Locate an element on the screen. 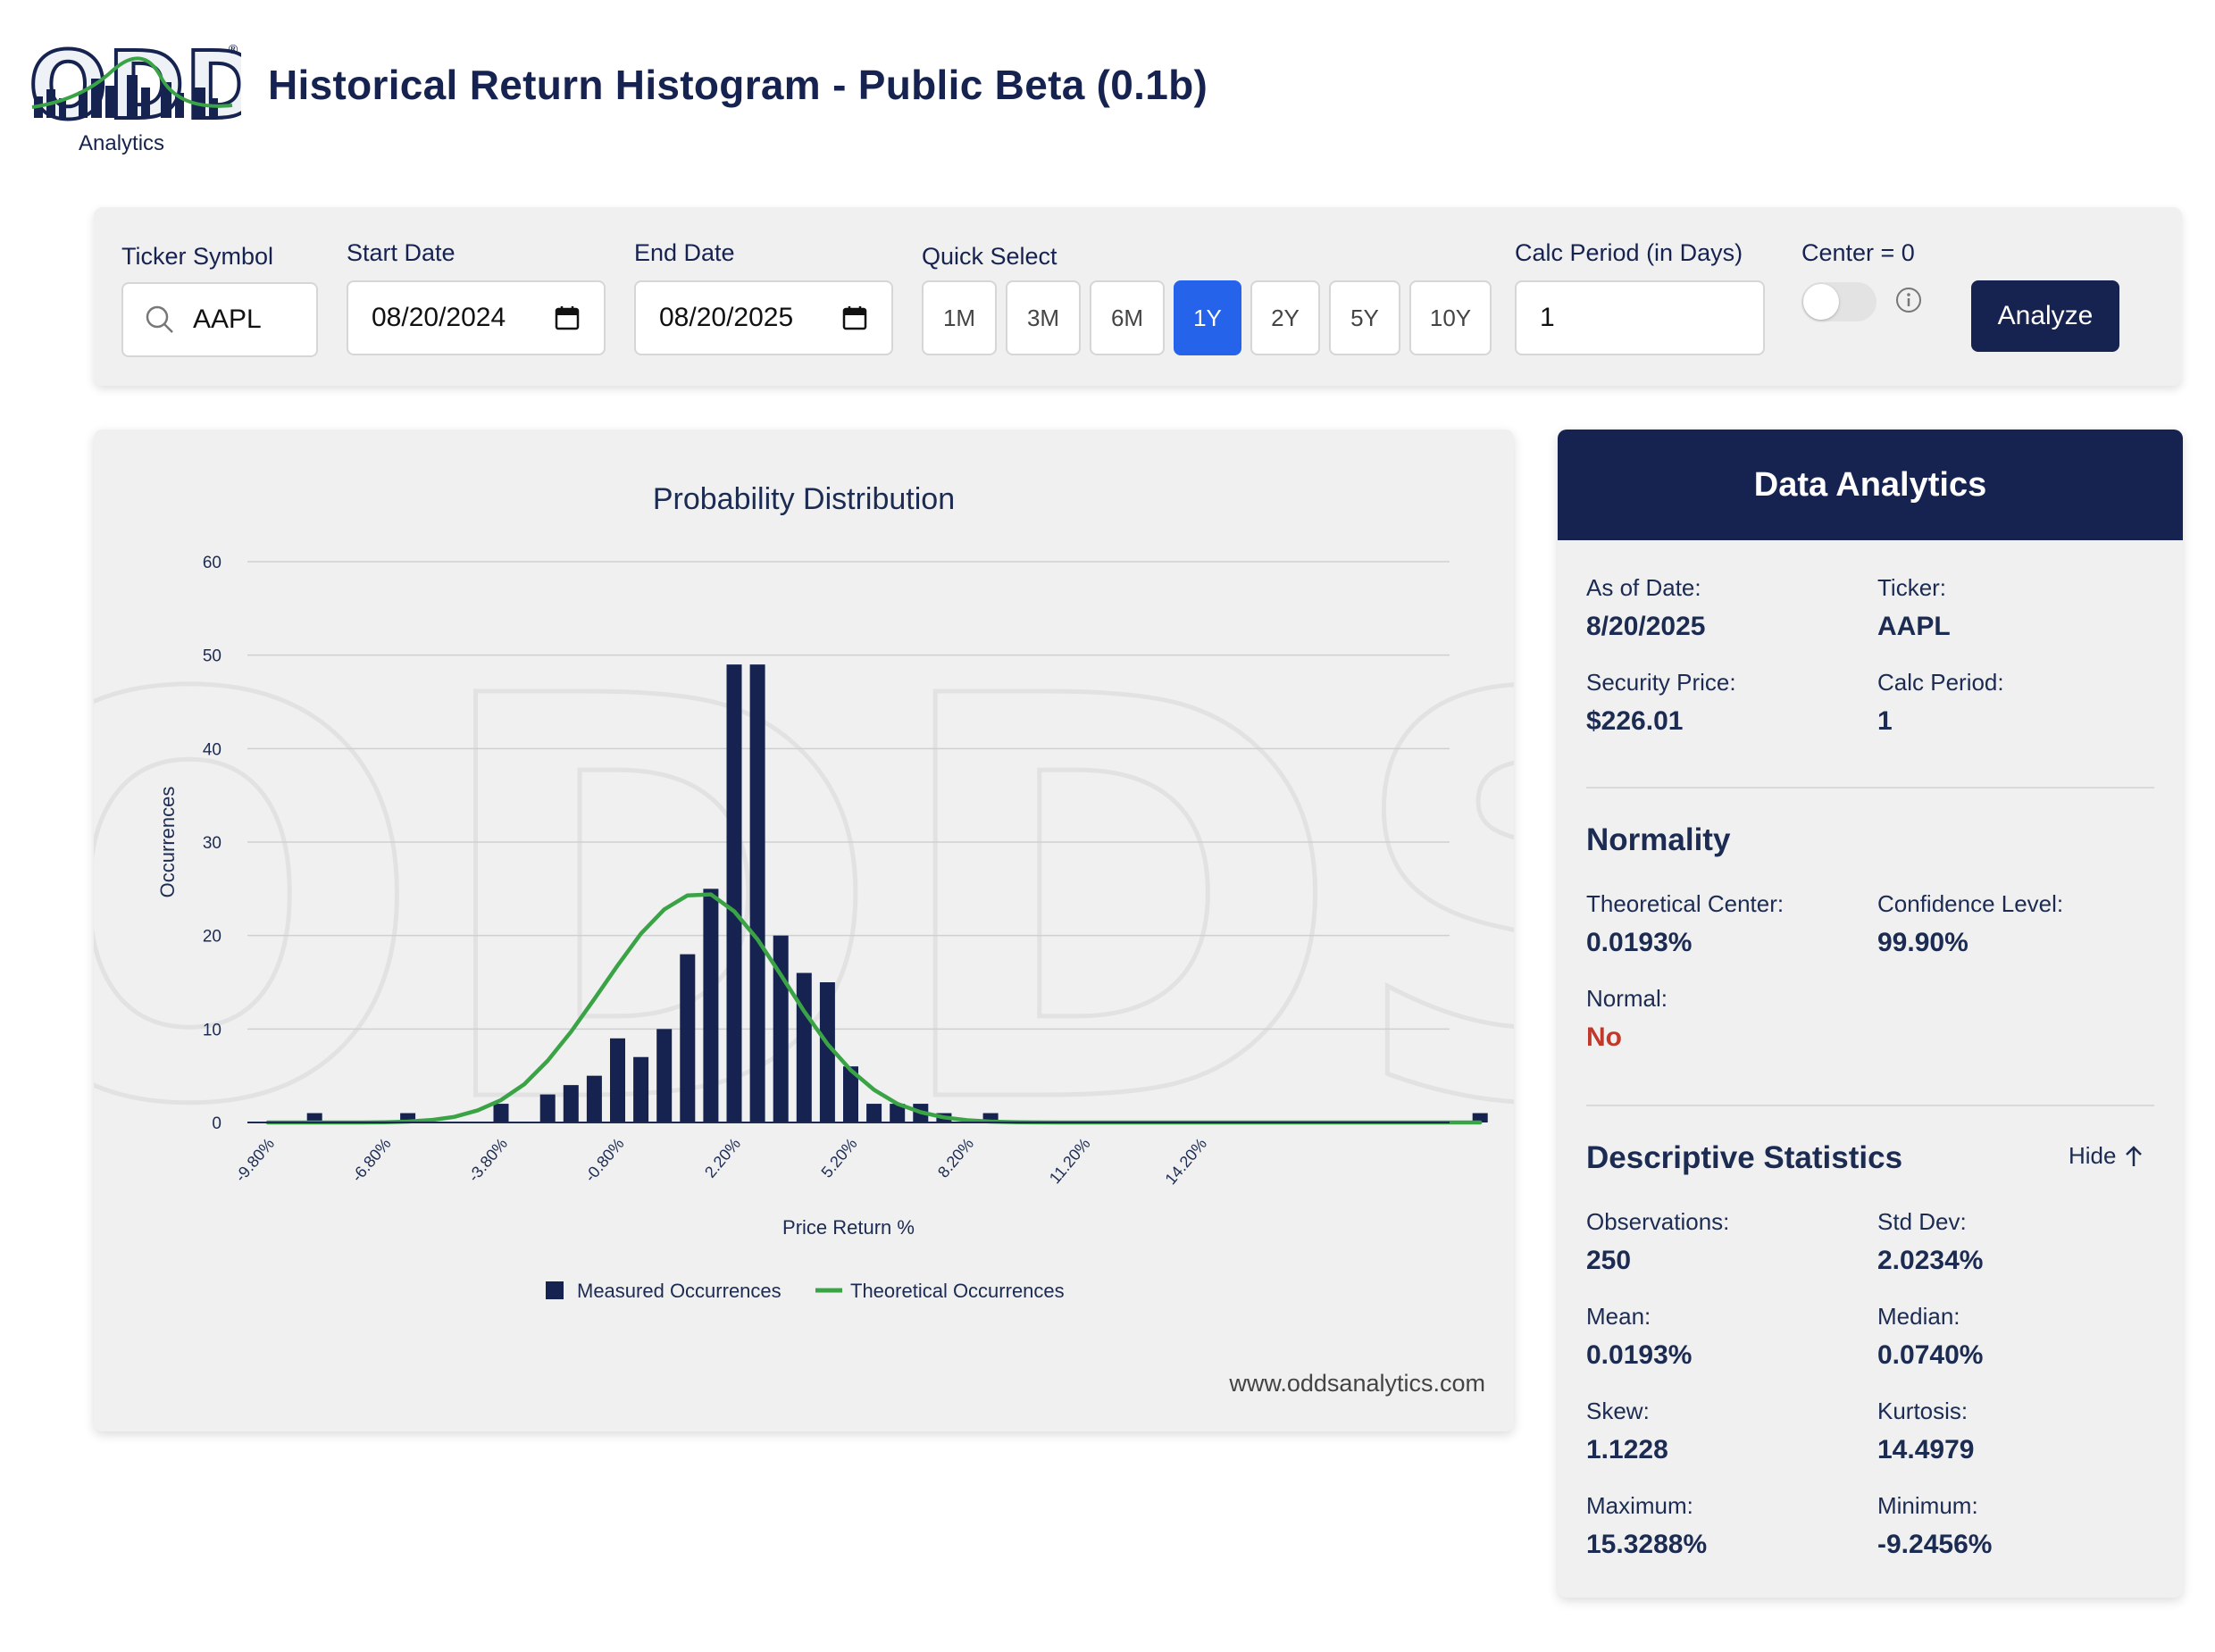 This screenshot has width=2215, height=1652. arrow-up-icon is located at coordinates (2134, 1155).